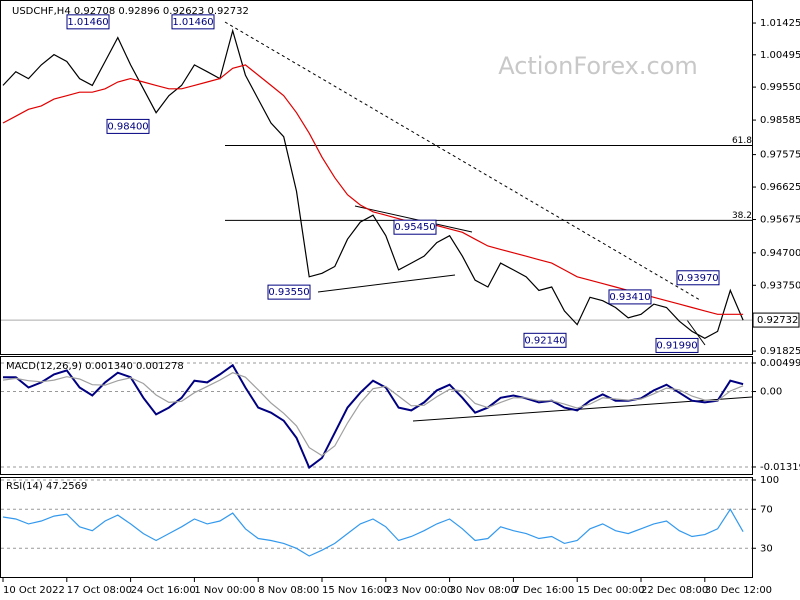  What do you see at coordinates (419, 590) in the screenshot?
I see `x-tick-label: 23 Nov 00:00` at bounding box center [419, 590].